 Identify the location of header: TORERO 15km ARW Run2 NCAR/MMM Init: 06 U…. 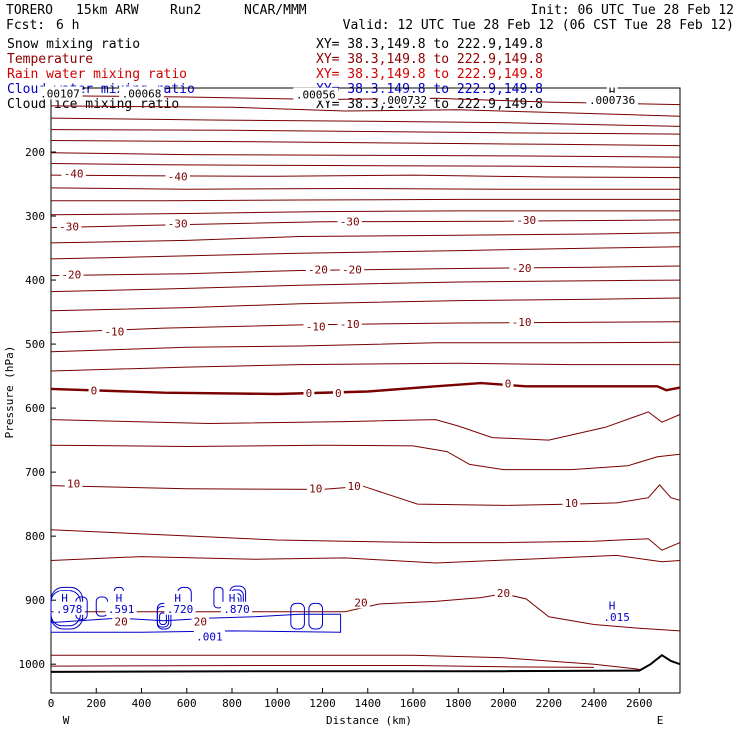
(370, 18).